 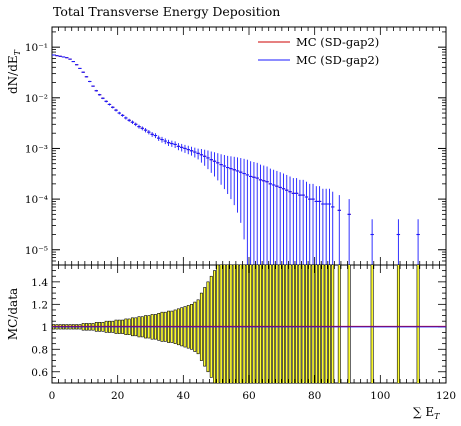 I want to click on ratio-y-tick-label: 0.8, so click(x=39, y=350).